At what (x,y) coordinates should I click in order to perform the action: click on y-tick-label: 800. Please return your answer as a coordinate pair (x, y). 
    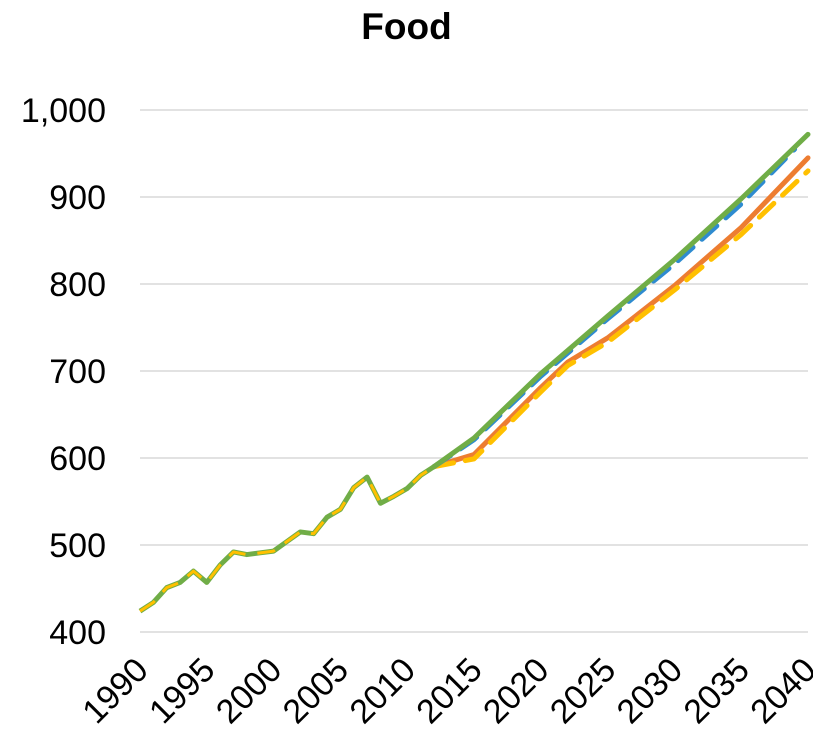
    Looking at the image, I should click on (77, 285).